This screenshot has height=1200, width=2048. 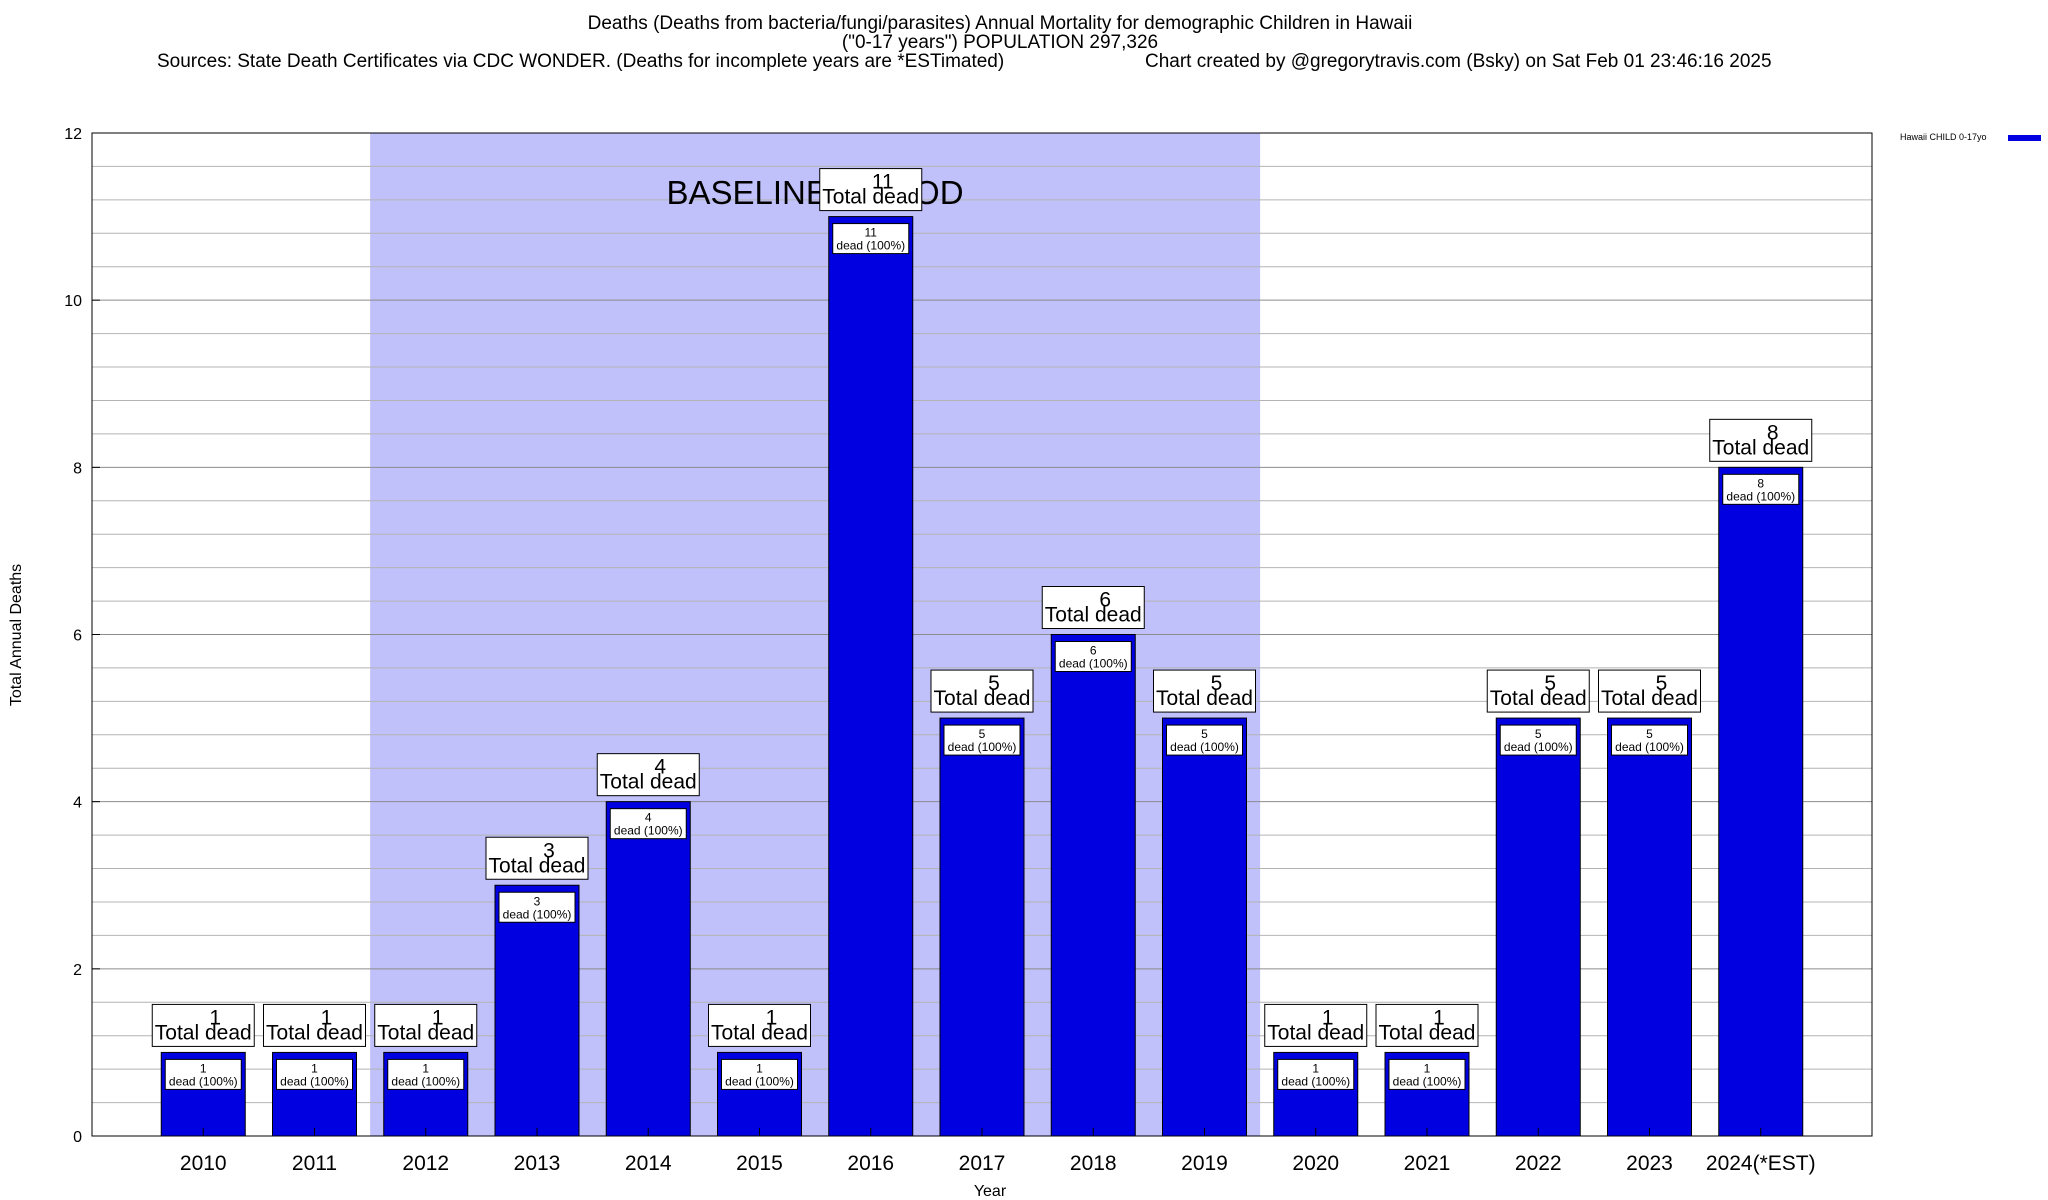 What do you see at coordinates (1204, 1163) in the screenshot?
I see `x-tick-label: 2019` at bounding box center [1204, 1163].